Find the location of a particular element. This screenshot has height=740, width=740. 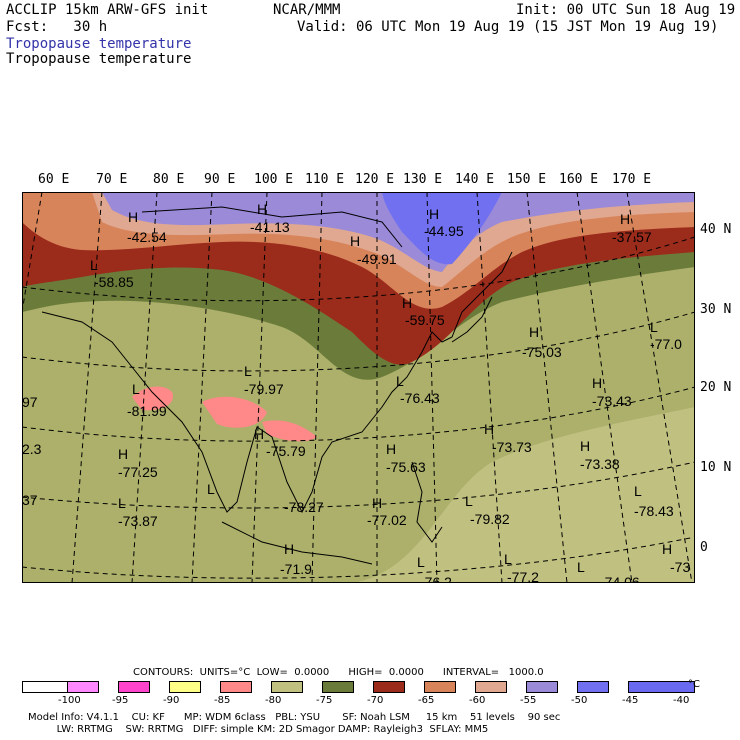

extremum-value: -37.57 is located at coordinates (632, 237).